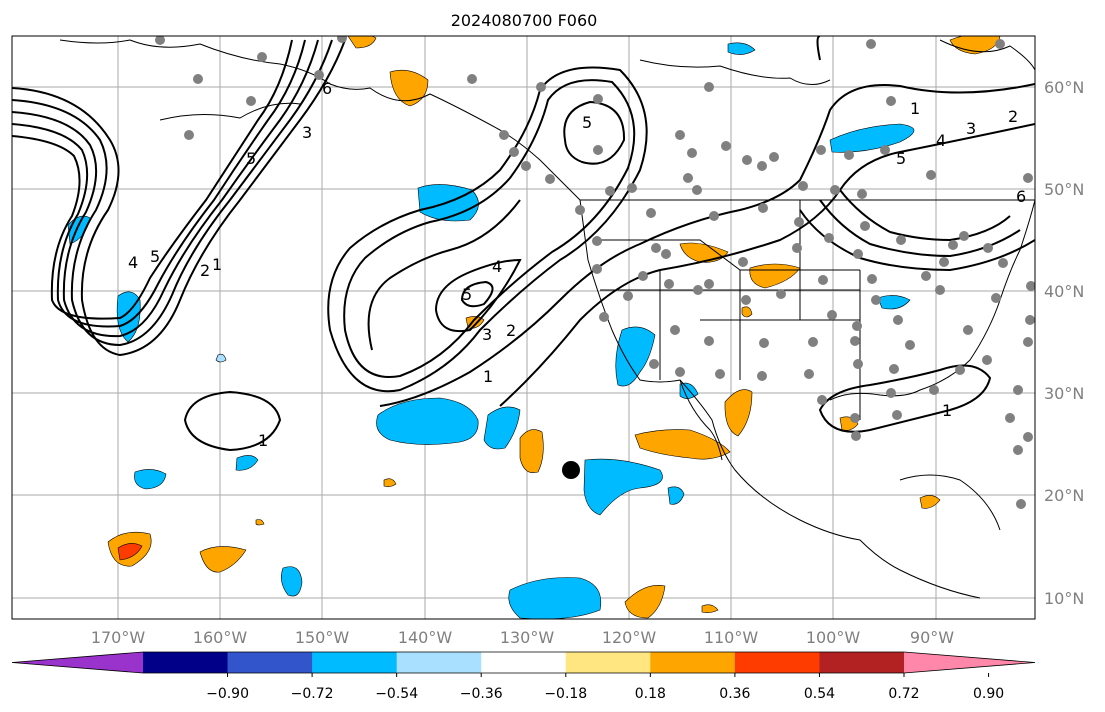  Describe the element at coordinates (1064, 87) in the screenshot. I see `lat-label: 60°N` at that location.